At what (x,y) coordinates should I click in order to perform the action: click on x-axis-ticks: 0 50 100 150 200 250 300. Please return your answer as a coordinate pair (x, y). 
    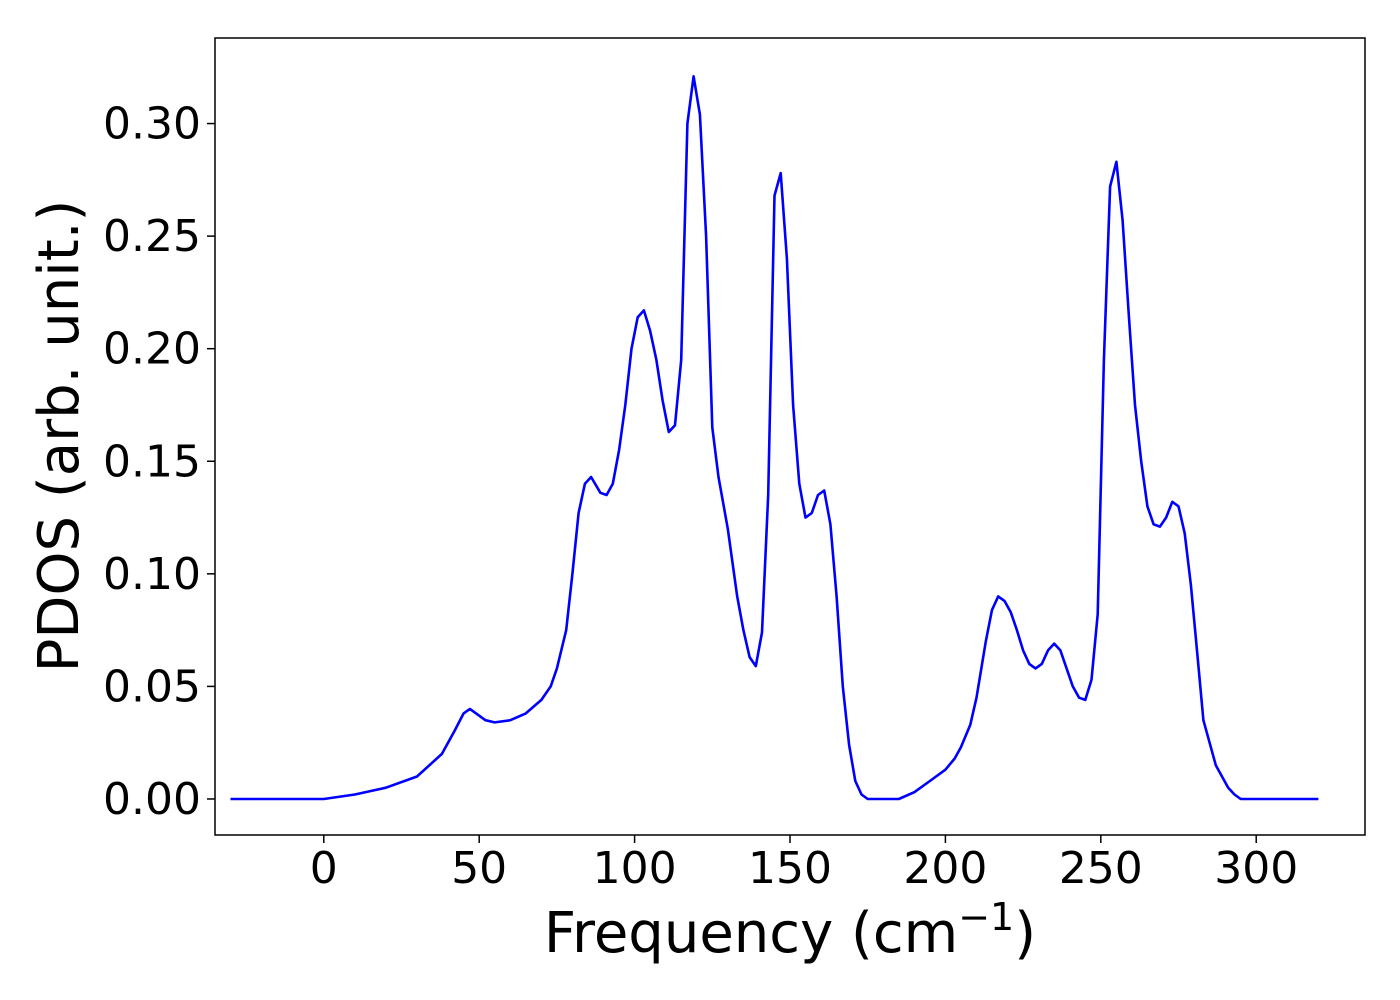
    Looking at the image, I should click on (804, 864).